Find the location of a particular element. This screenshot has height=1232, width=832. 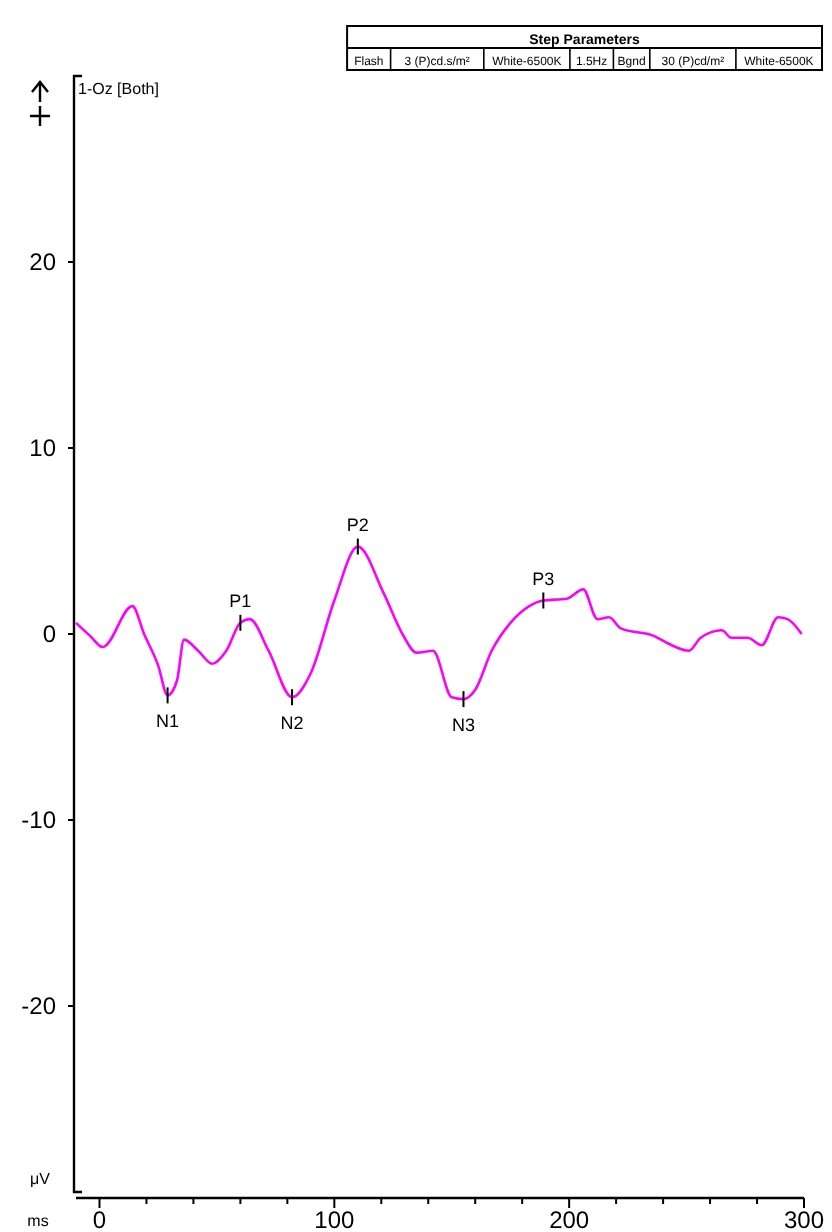

y-tick-label: -10 is located at coordinates (39, 820).